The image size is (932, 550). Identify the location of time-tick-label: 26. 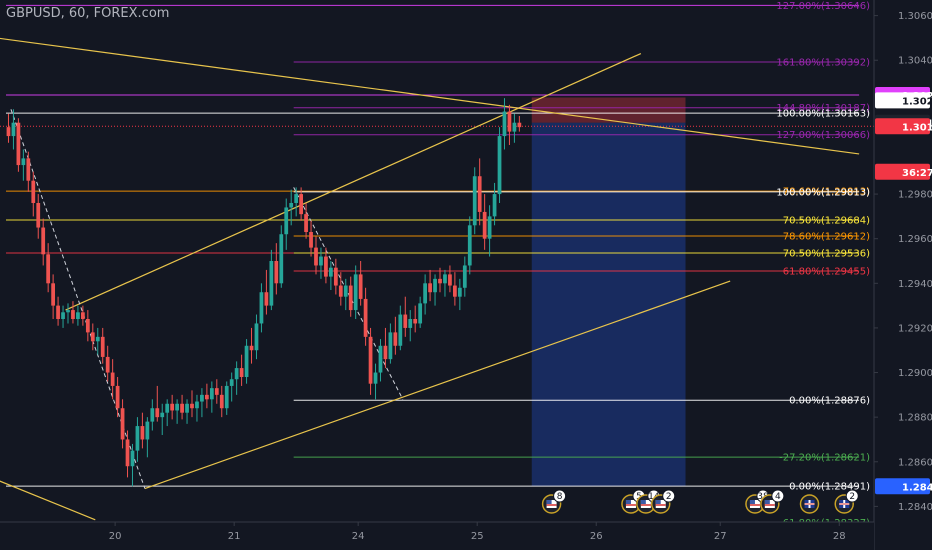
(596, 536).